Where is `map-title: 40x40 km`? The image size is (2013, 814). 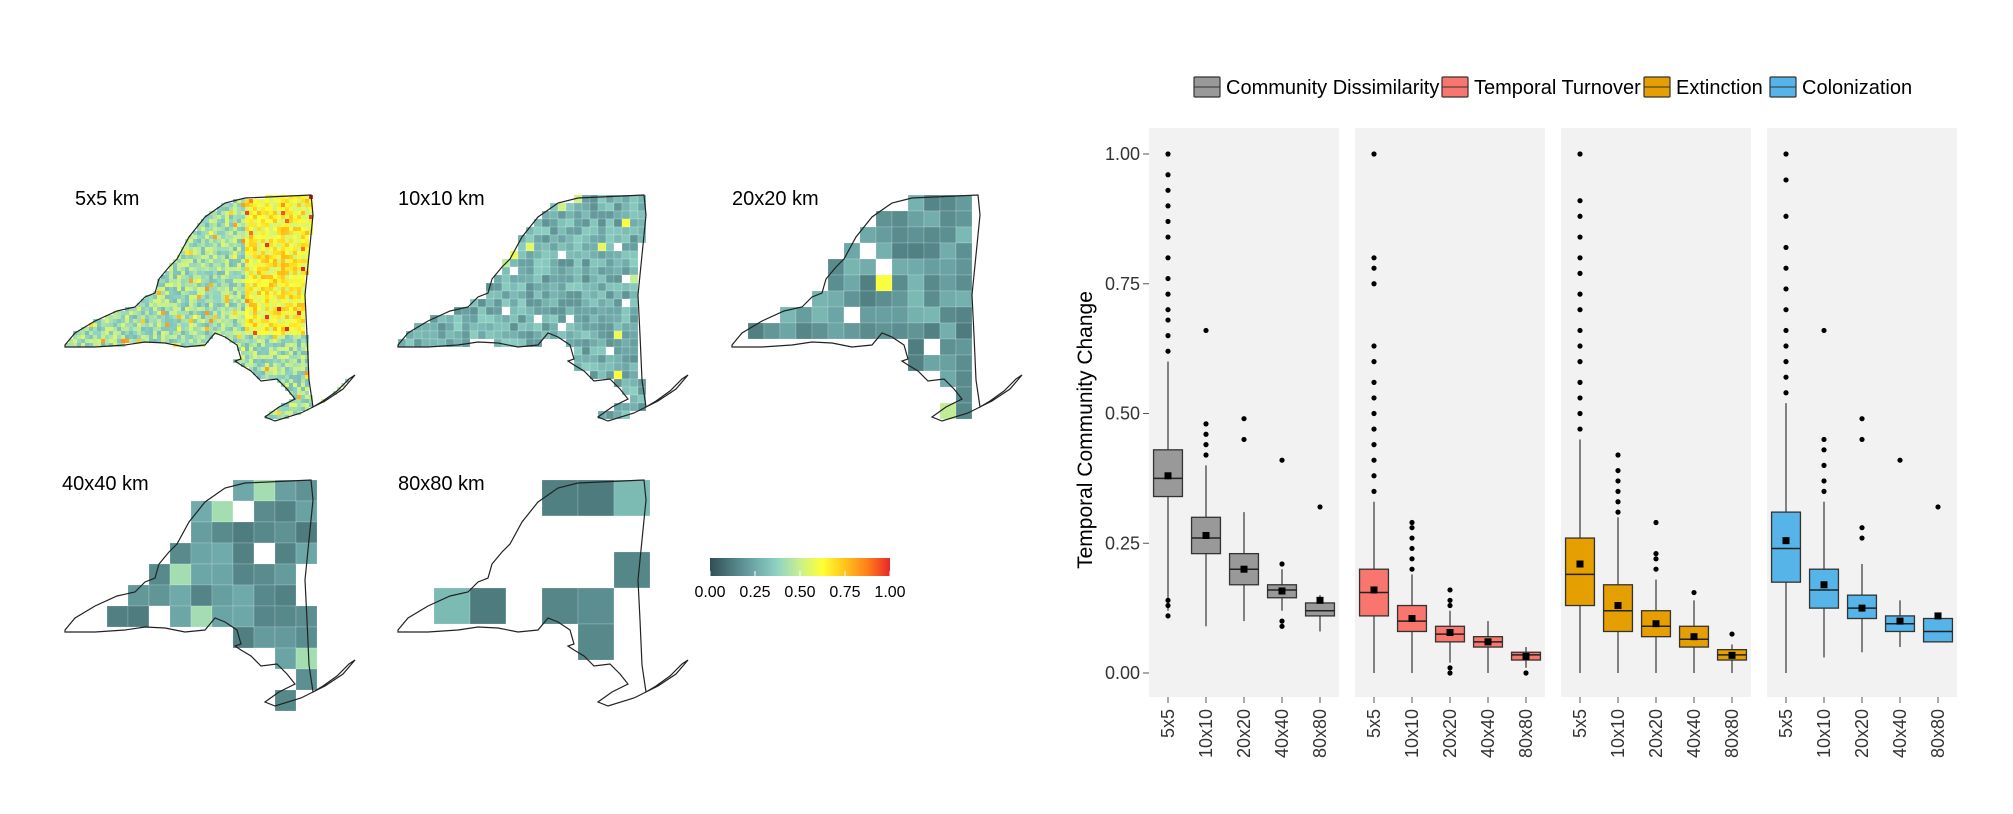
map-title: 40x40 km is located at coordinates (105, 484).